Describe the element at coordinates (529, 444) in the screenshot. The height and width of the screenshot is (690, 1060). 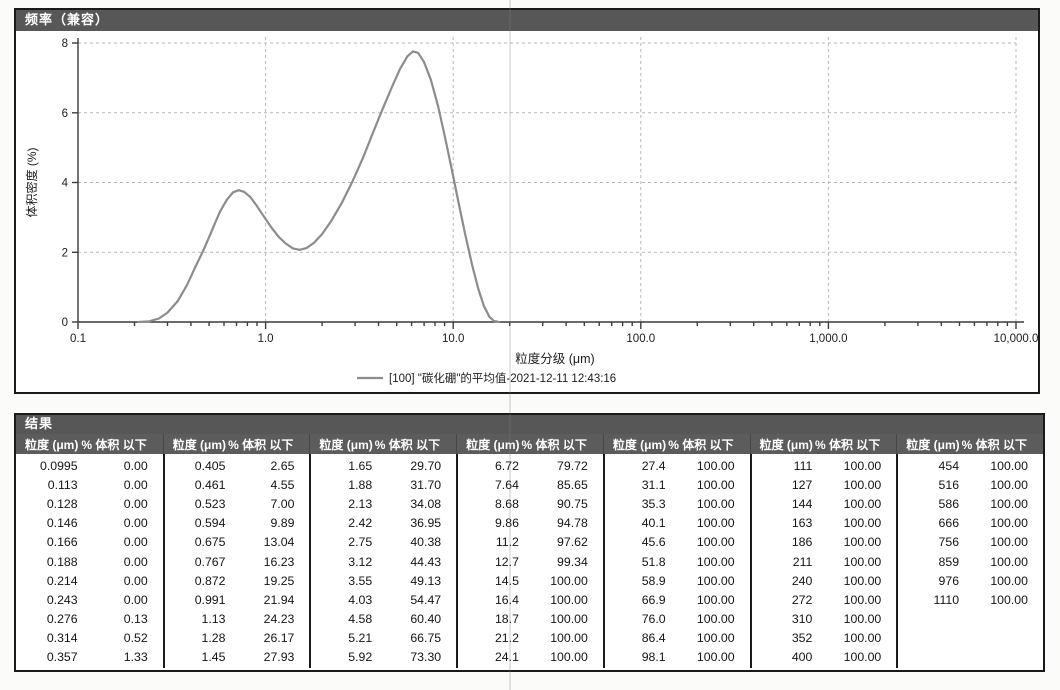
I see `results-header-group: 粒度 (μm)% 体积 以下` at that location.